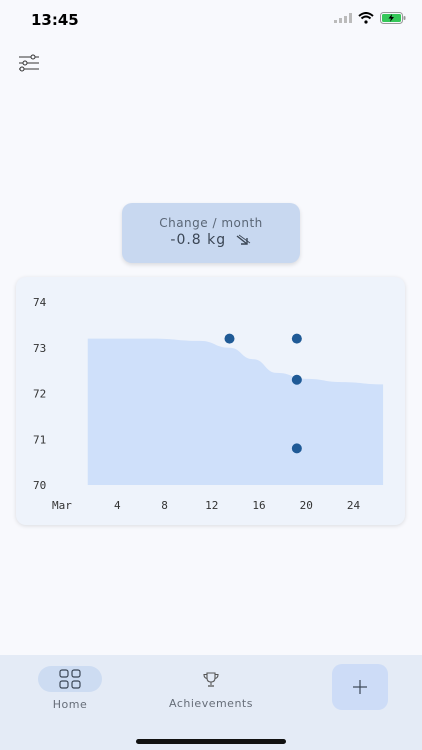  I want to click on grid-icon, so click(70, 679).